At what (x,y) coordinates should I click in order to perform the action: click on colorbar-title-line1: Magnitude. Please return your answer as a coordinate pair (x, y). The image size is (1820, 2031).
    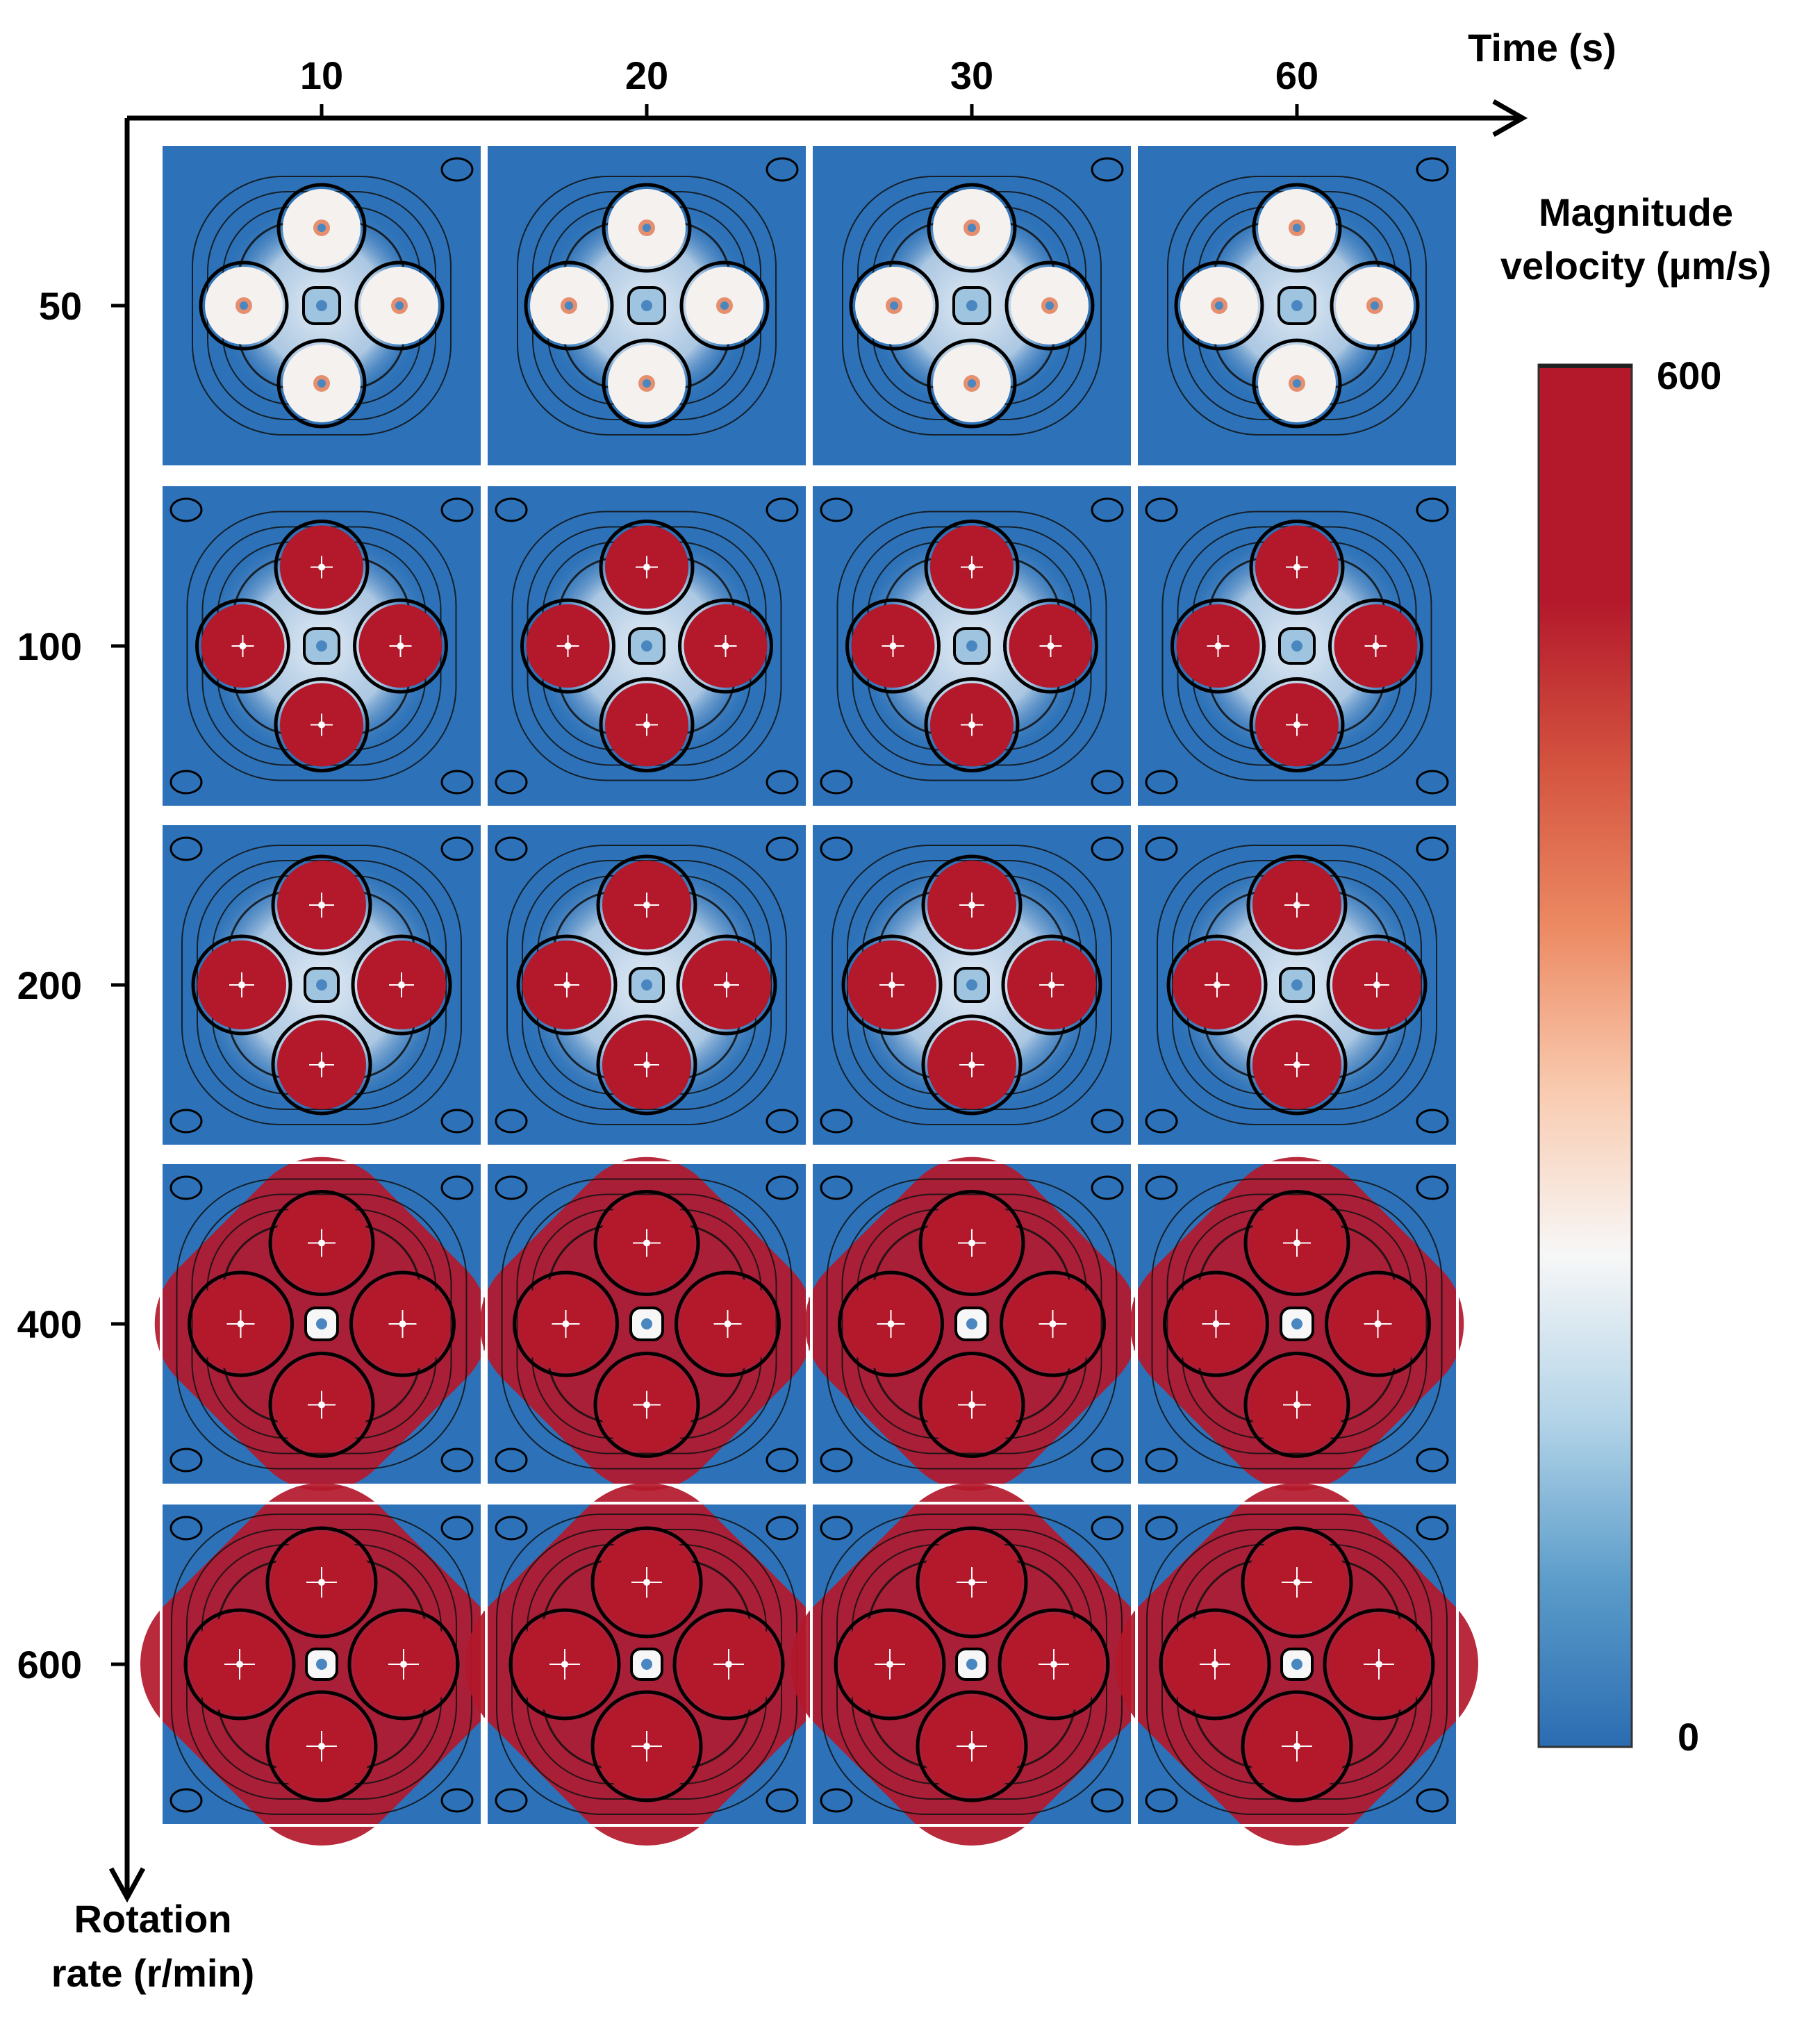
    Looking at the image, I should click on (1636, 212).